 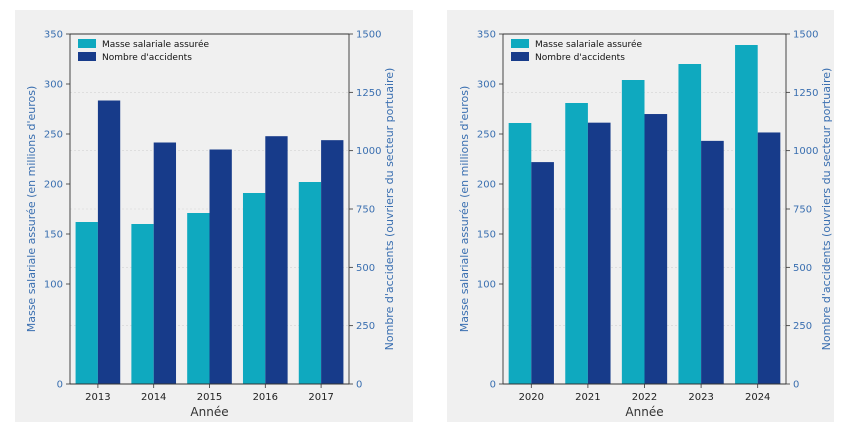 I want to click on x-tick-label: 2024, so click(x=757, y=397).